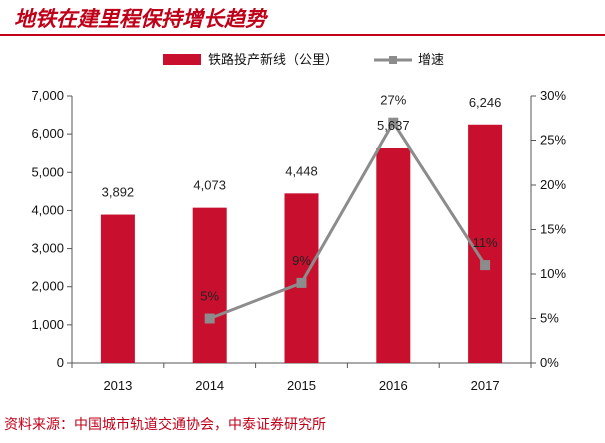 The image size is (605, 443). Describe the element at coordinates (301, 385) in the screenshot. I see `x-tick-label: 2015` at that location.